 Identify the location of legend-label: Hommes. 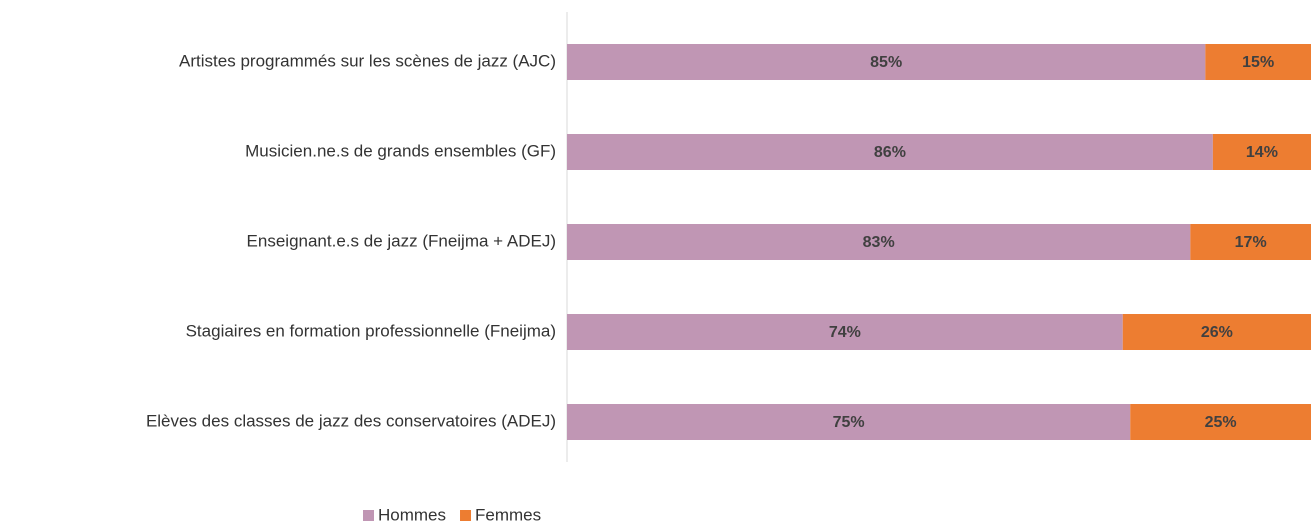
(412, 514).